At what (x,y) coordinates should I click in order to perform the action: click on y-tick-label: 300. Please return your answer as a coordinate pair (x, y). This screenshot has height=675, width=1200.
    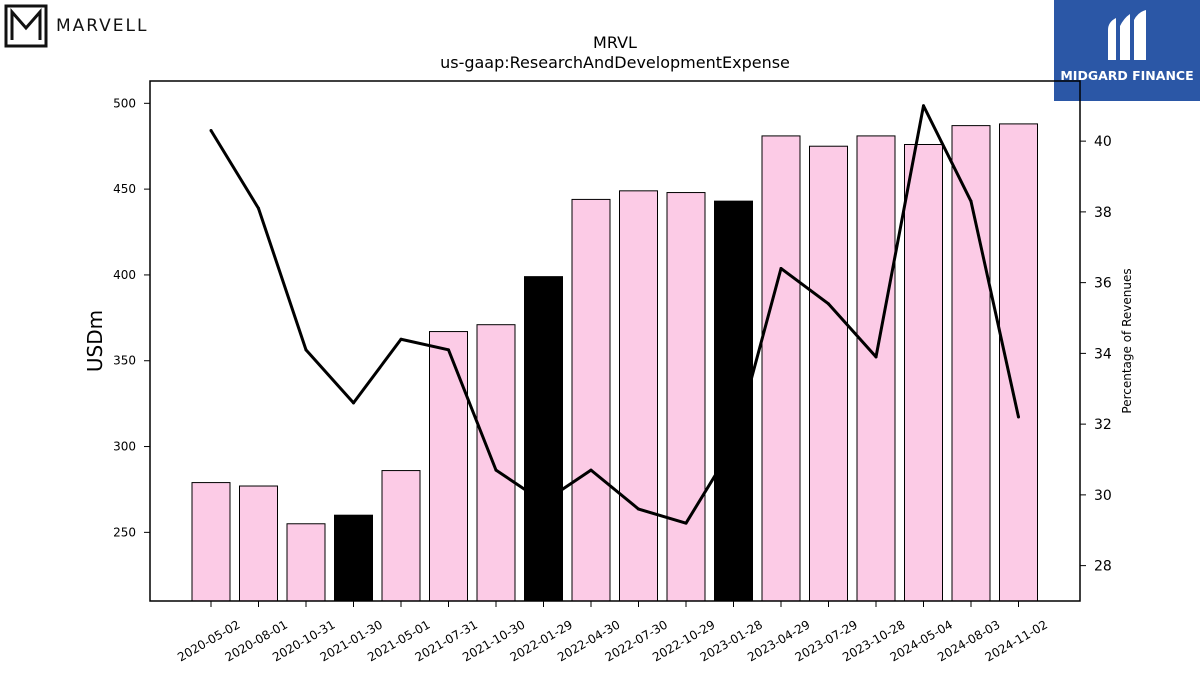
    Looking at the image, I should click on (124, 447).